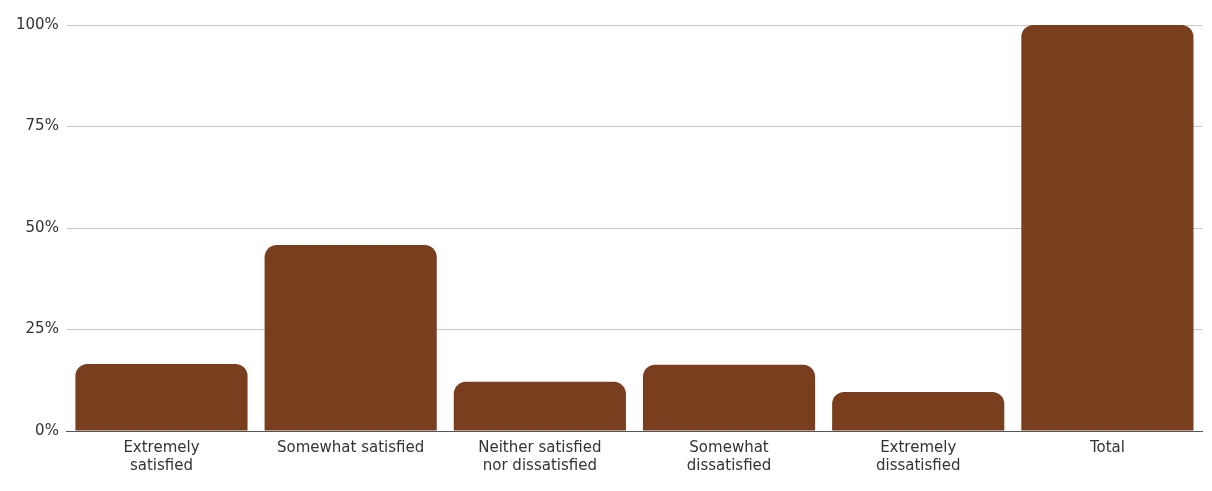  Describe the element at coordinates (42, 226) in the screenshot. I see `y-tick-label: 50%` at that location.